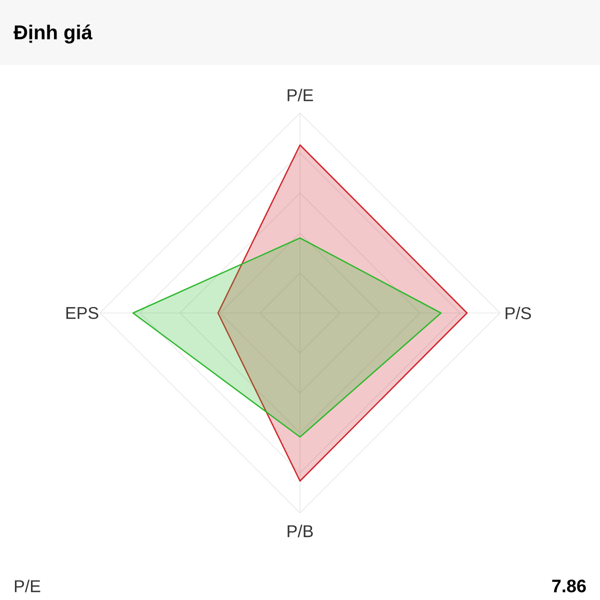 The width and height of the screenshot is (600, 600). I want to click on chart-title: Định giá, so click(53, 34).